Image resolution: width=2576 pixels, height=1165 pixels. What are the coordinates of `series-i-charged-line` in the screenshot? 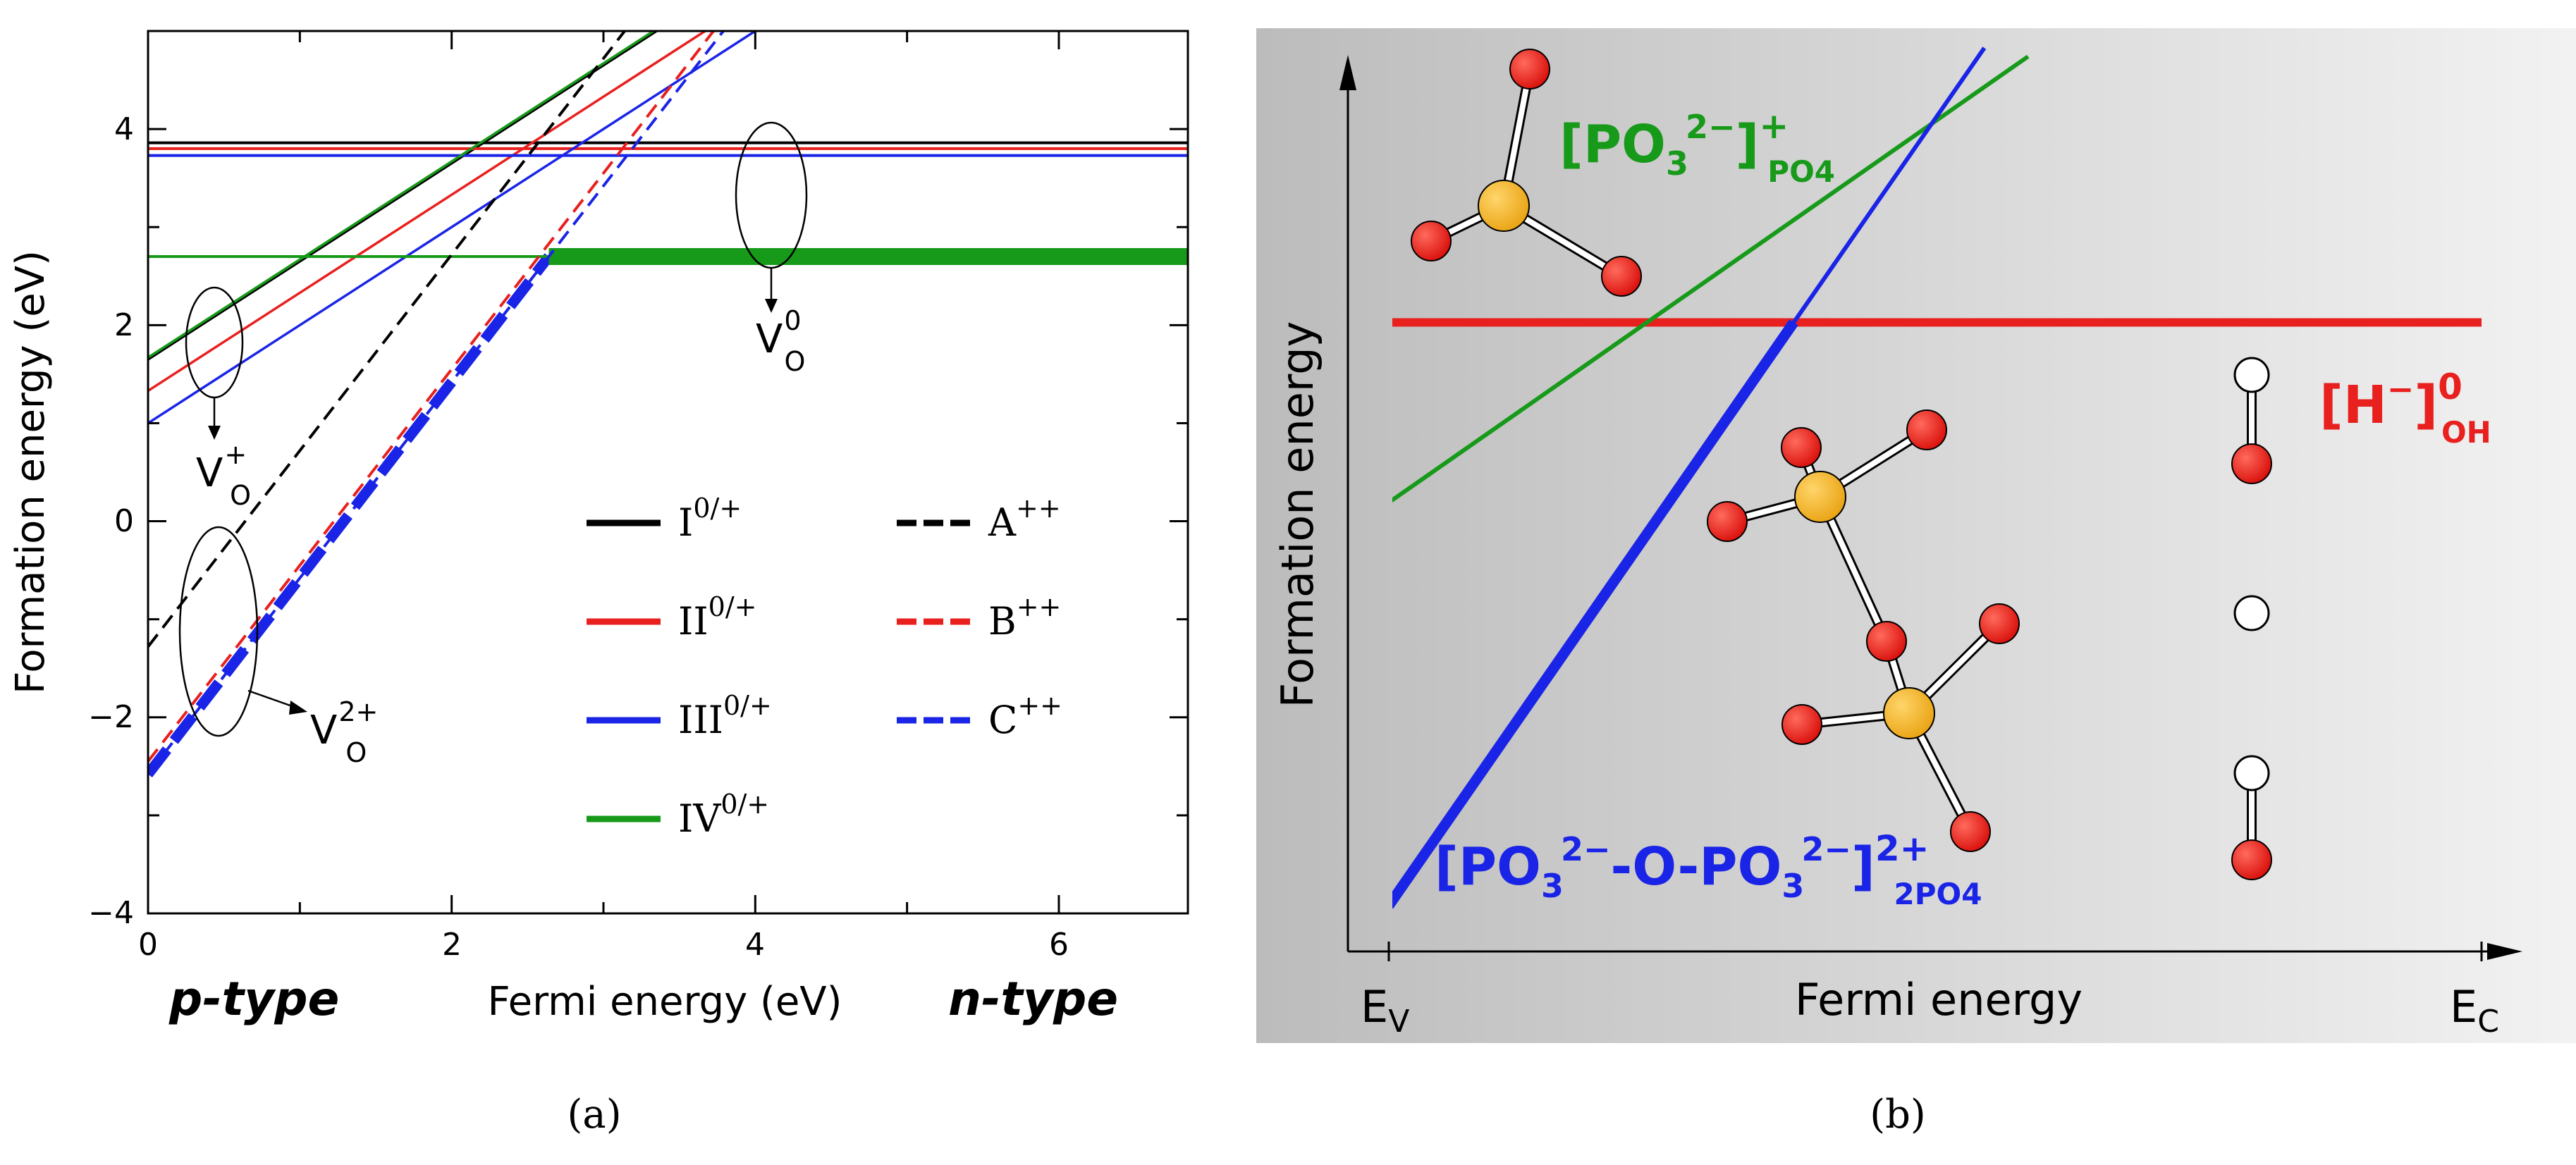 It's located at (403, 196).